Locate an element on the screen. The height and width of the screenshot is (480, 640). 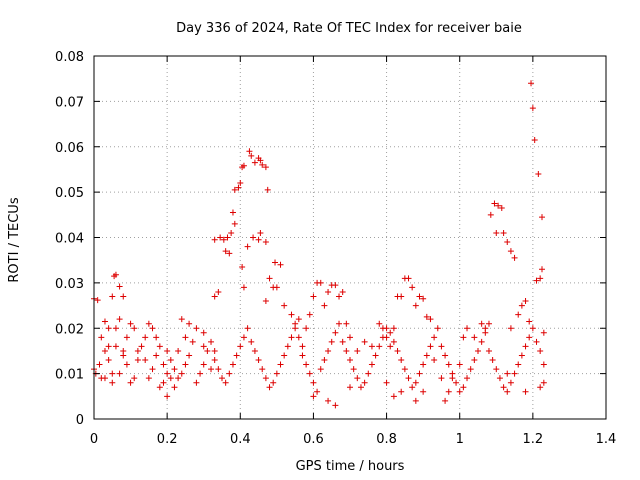
x-tick-label: 0.4 is located at coordinates (240, 439).